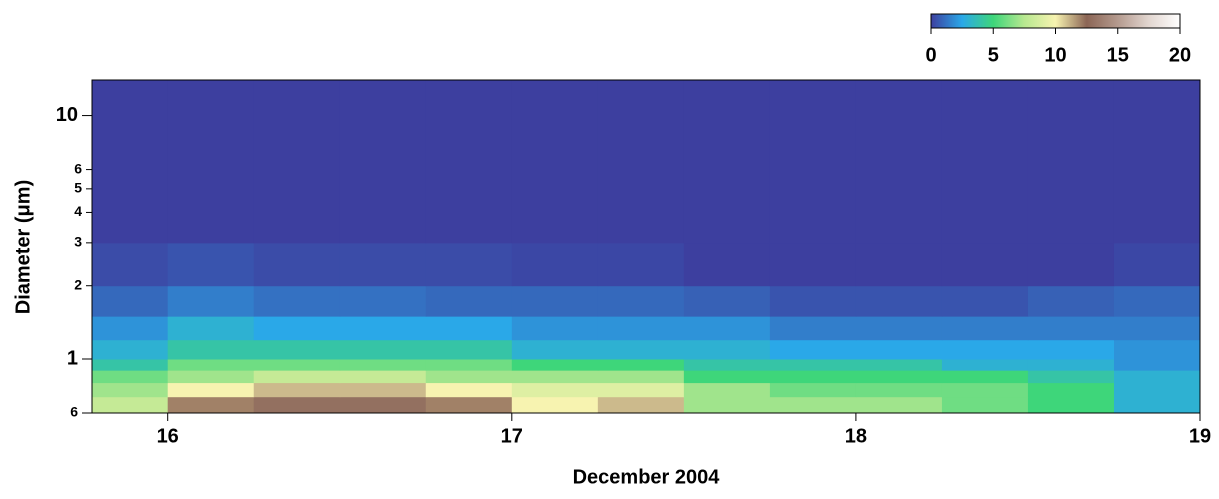 The height and width of the screenshot is (499, 1219). Describe the element at coordinates (78, 188) in the screenshot. I see `y-tick-label: 5` at that location.